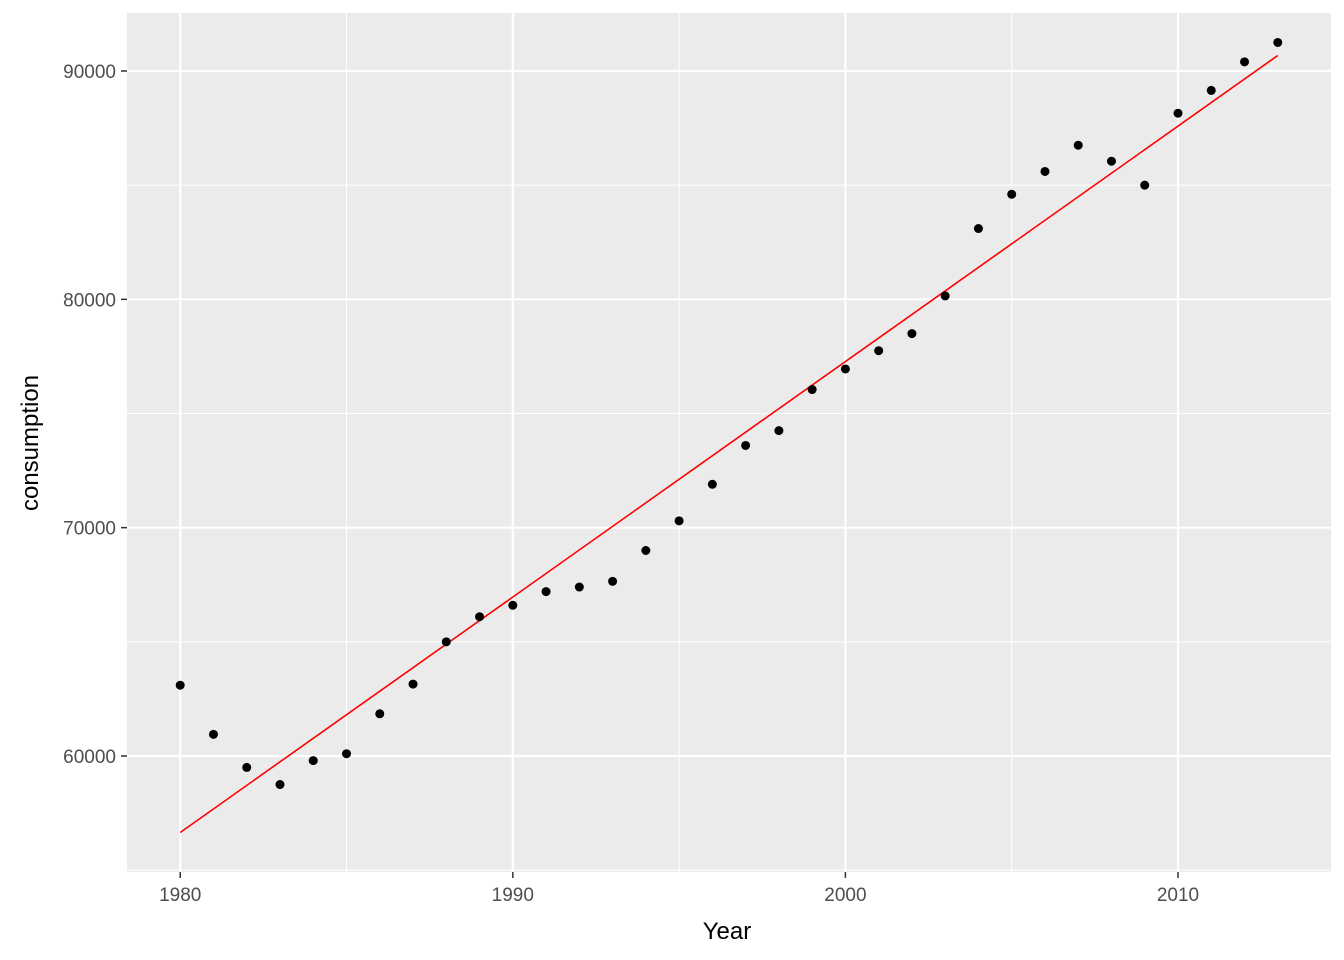  I want to click on y-tick-label: 70000, so click(89, 529).